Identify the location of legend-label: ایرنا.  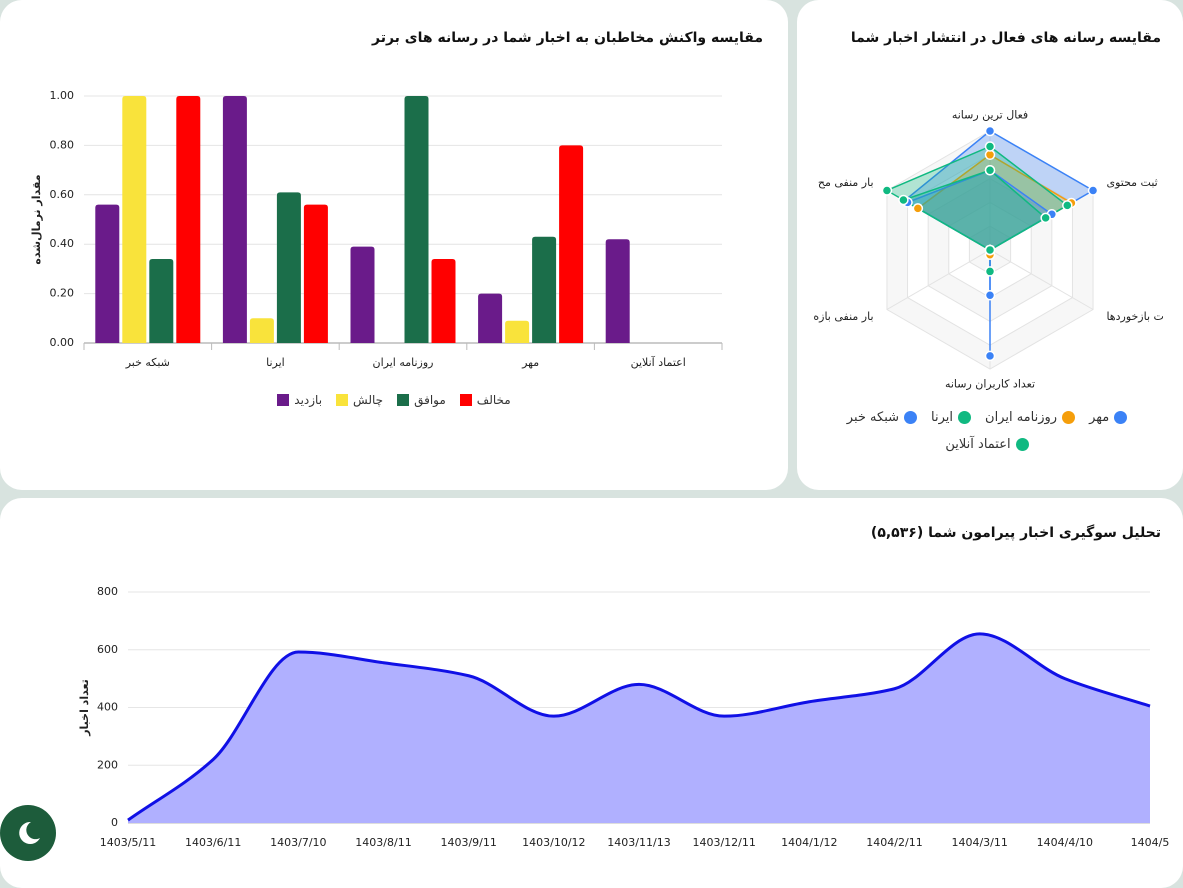
(942, 417).